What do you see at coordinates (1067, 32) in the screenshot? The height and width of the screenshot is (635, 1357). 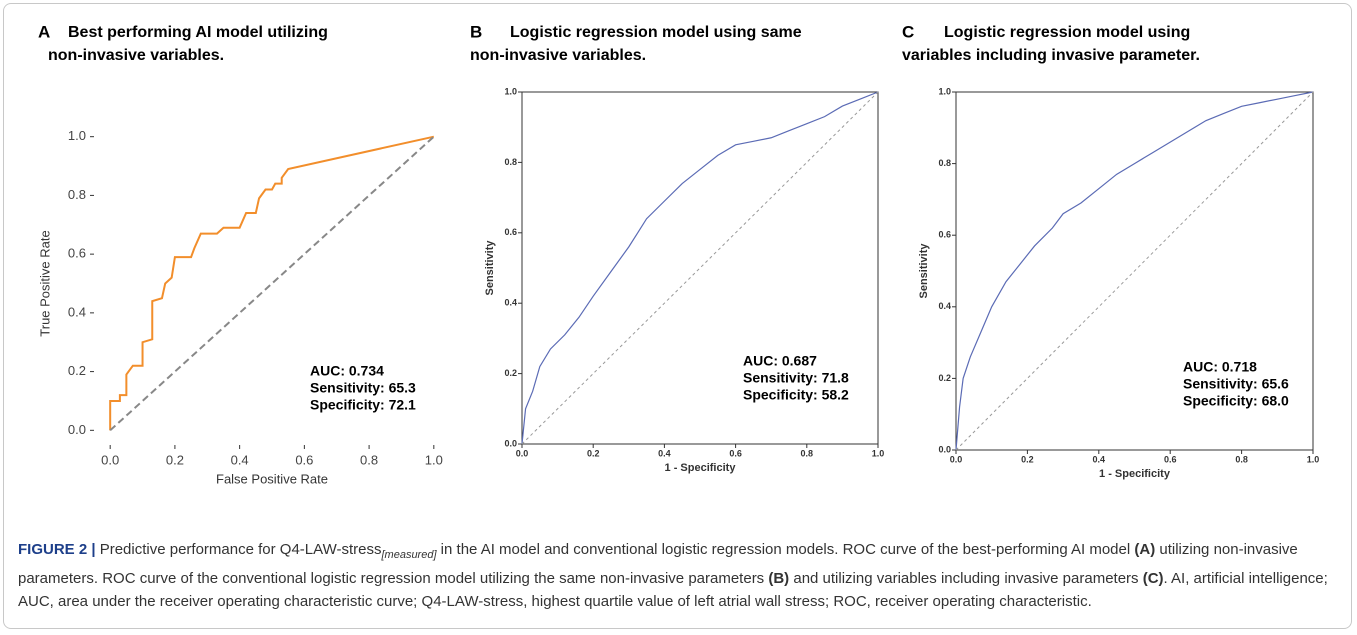 I see `panel-title: Logistic regression model using` at bounding box center [1067, 32].